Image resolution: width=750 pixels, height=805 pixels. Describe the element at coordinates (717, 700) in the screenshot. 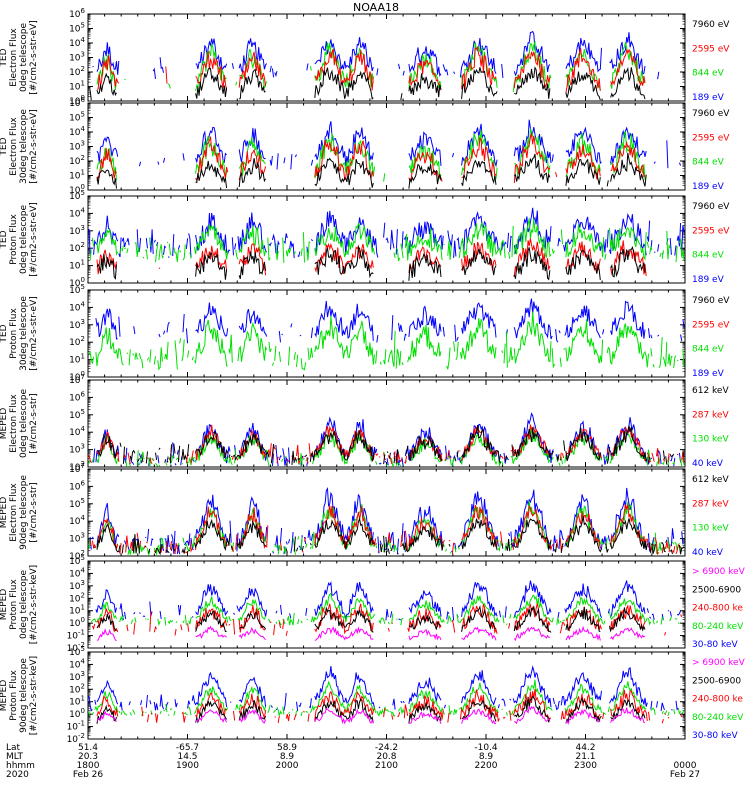

I see `legend-entry: 240-800 ke` at that location.